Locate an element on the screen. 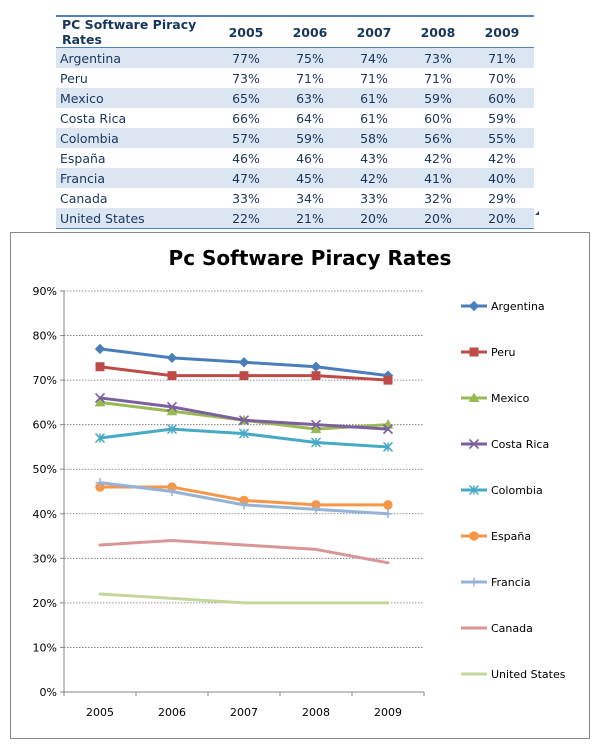 Image resolution: width=601 pixels, height=747 pixels. table-cell-country: Costa Rica is located at coordinates (93, 118).